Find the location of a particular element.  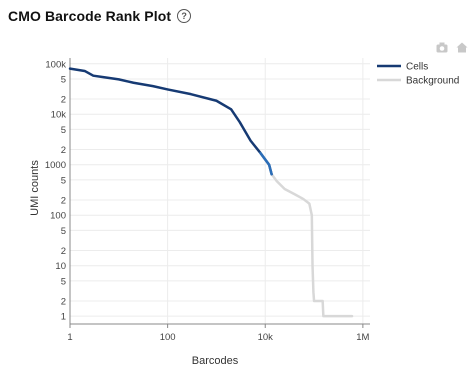

y-axis-label: UMI counts is located at coordinates (35, 188).